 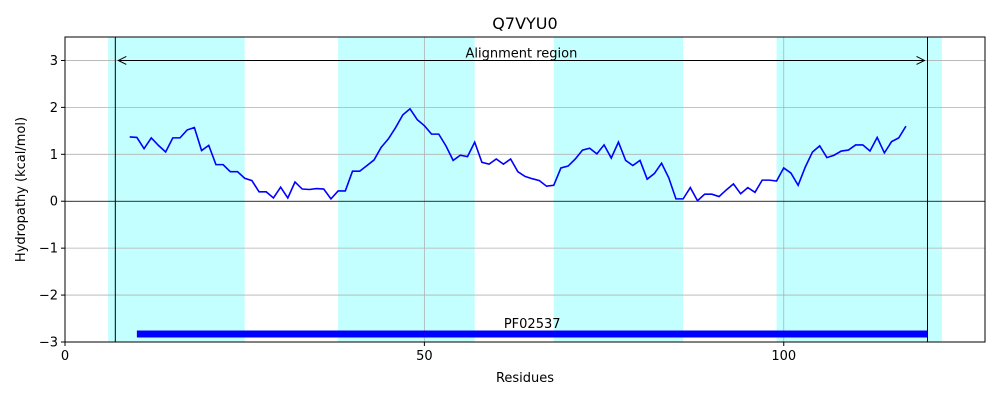 What do you see at coordinates (54, 155) in the screenshot?
I see `y-tick-label-1: 1` at bounding box center [54, 155].